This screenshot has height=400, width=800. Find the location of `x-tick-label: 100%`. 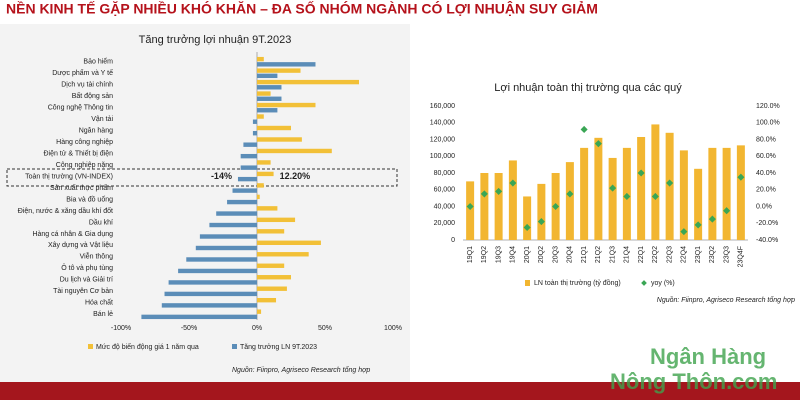

x-tick-label: 100% is located at coordinates (393, 328).